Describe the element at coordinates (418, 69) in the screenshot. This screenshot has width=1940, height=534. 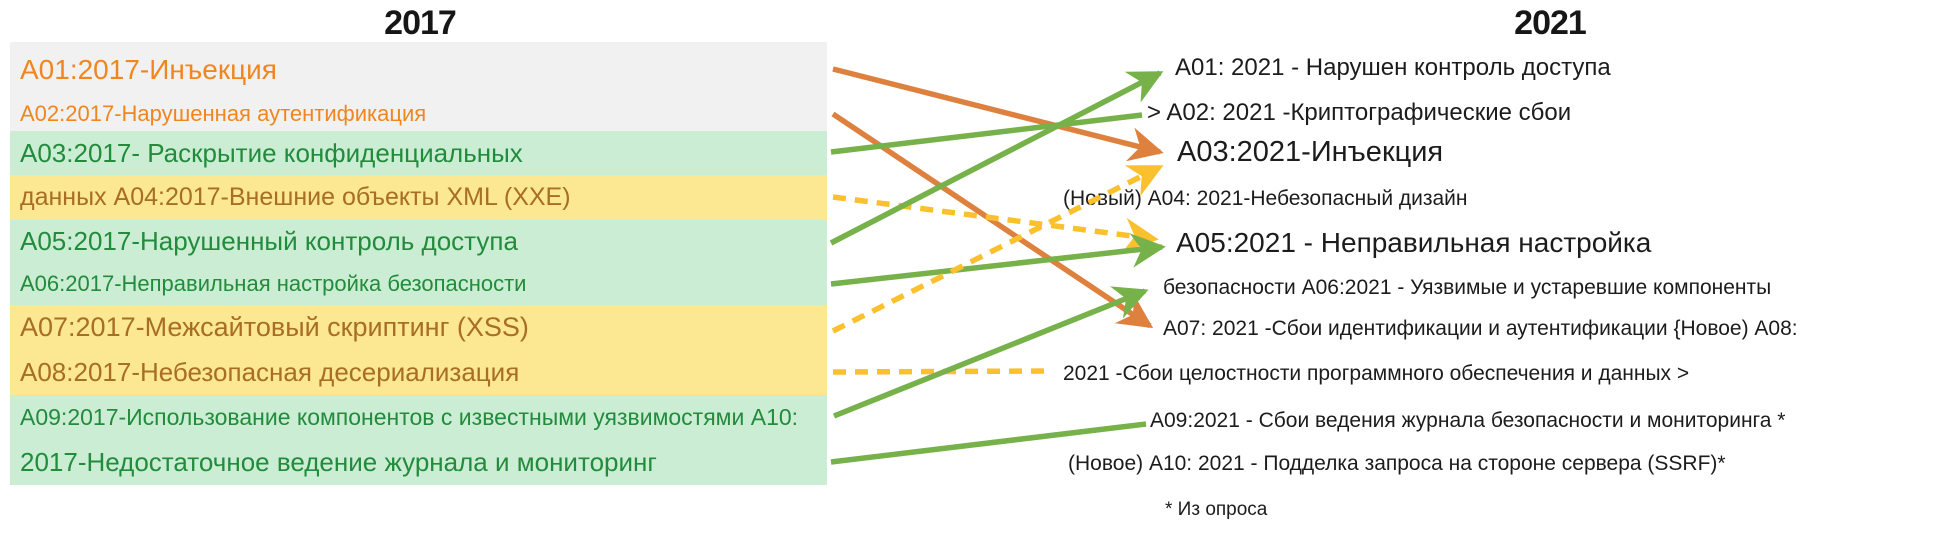
I see `list-item-a01-2017: A01:2017-Инъекция` at that location.